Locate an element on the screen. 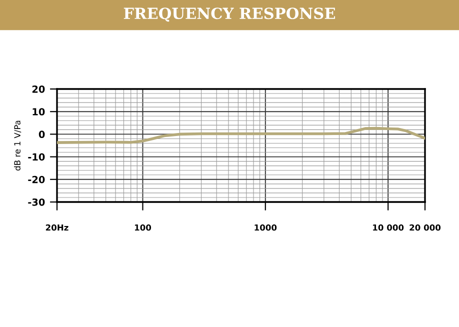  y-tick-label: 20 is located at coordinates (38, 89).